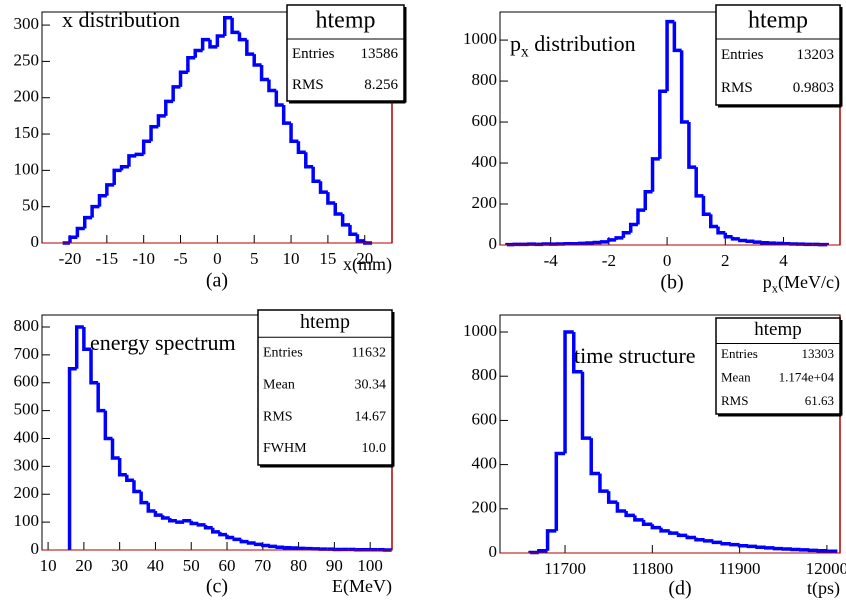 Image resolution: width=846 pixels, height=603 pixels. Describe the element at coordinates (27, 168) in the screenshot. I see `y-tick-label: 100` at that location.